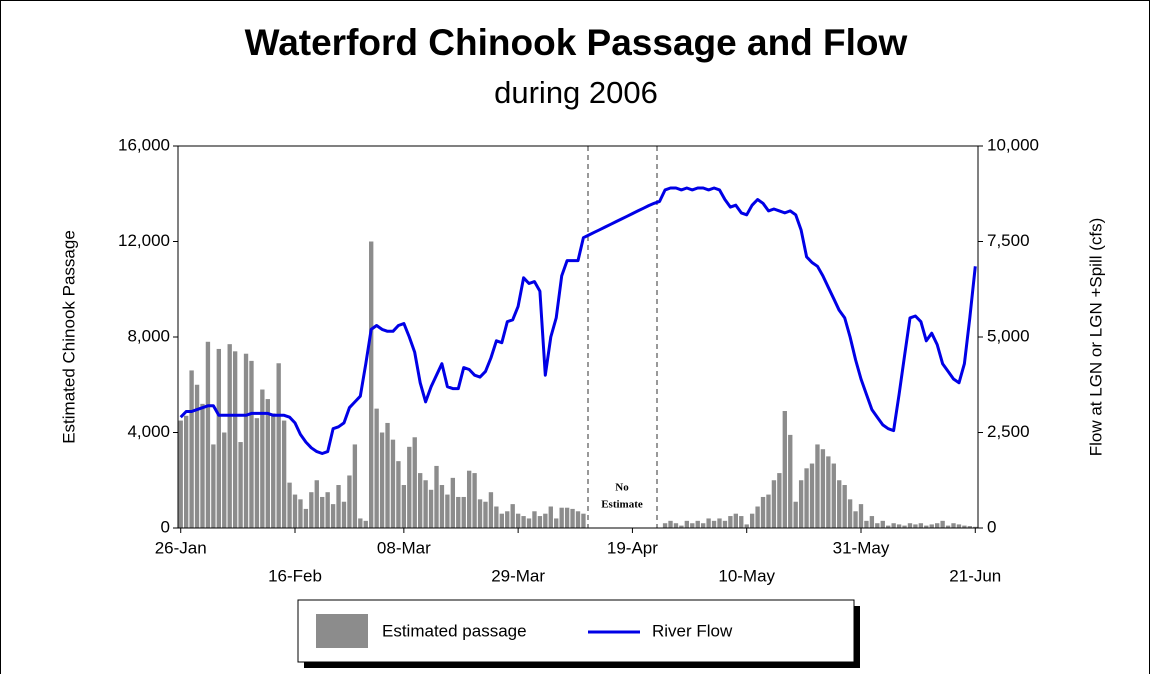 The height and width of the screenshot is (674, 1151). What do you see at coordinates (622, 488) in the screenshot?
I see `annotation: No` at bounding box center [622, 488].